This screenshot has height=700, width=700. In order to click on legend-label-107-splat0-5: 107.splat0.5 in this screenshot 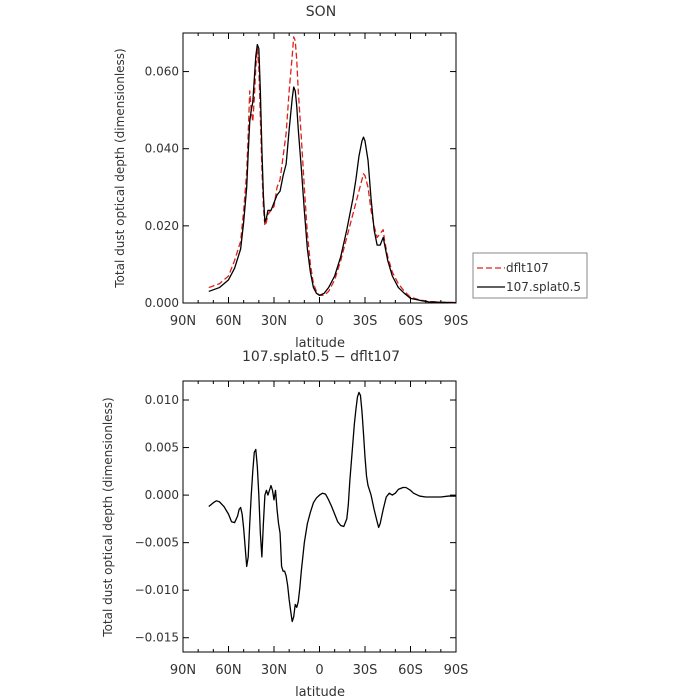, I will do `click(543, 287)`.